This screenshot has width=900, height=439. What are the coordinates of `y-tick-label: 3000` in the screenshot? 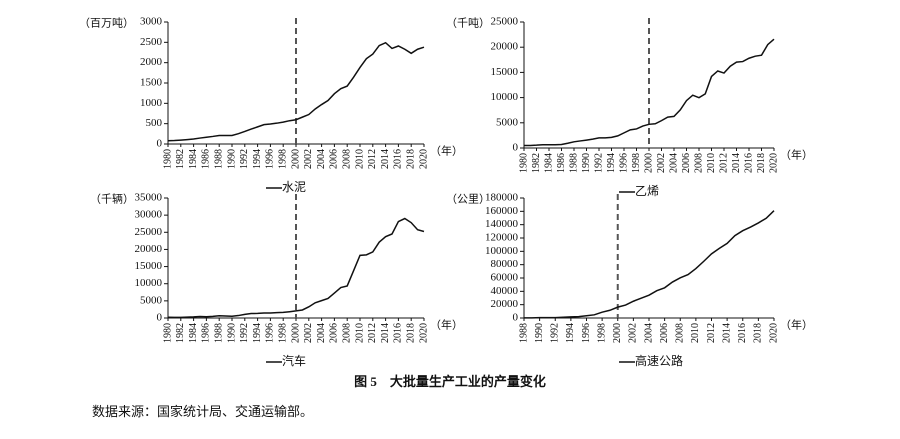 It's located at (151, 22).